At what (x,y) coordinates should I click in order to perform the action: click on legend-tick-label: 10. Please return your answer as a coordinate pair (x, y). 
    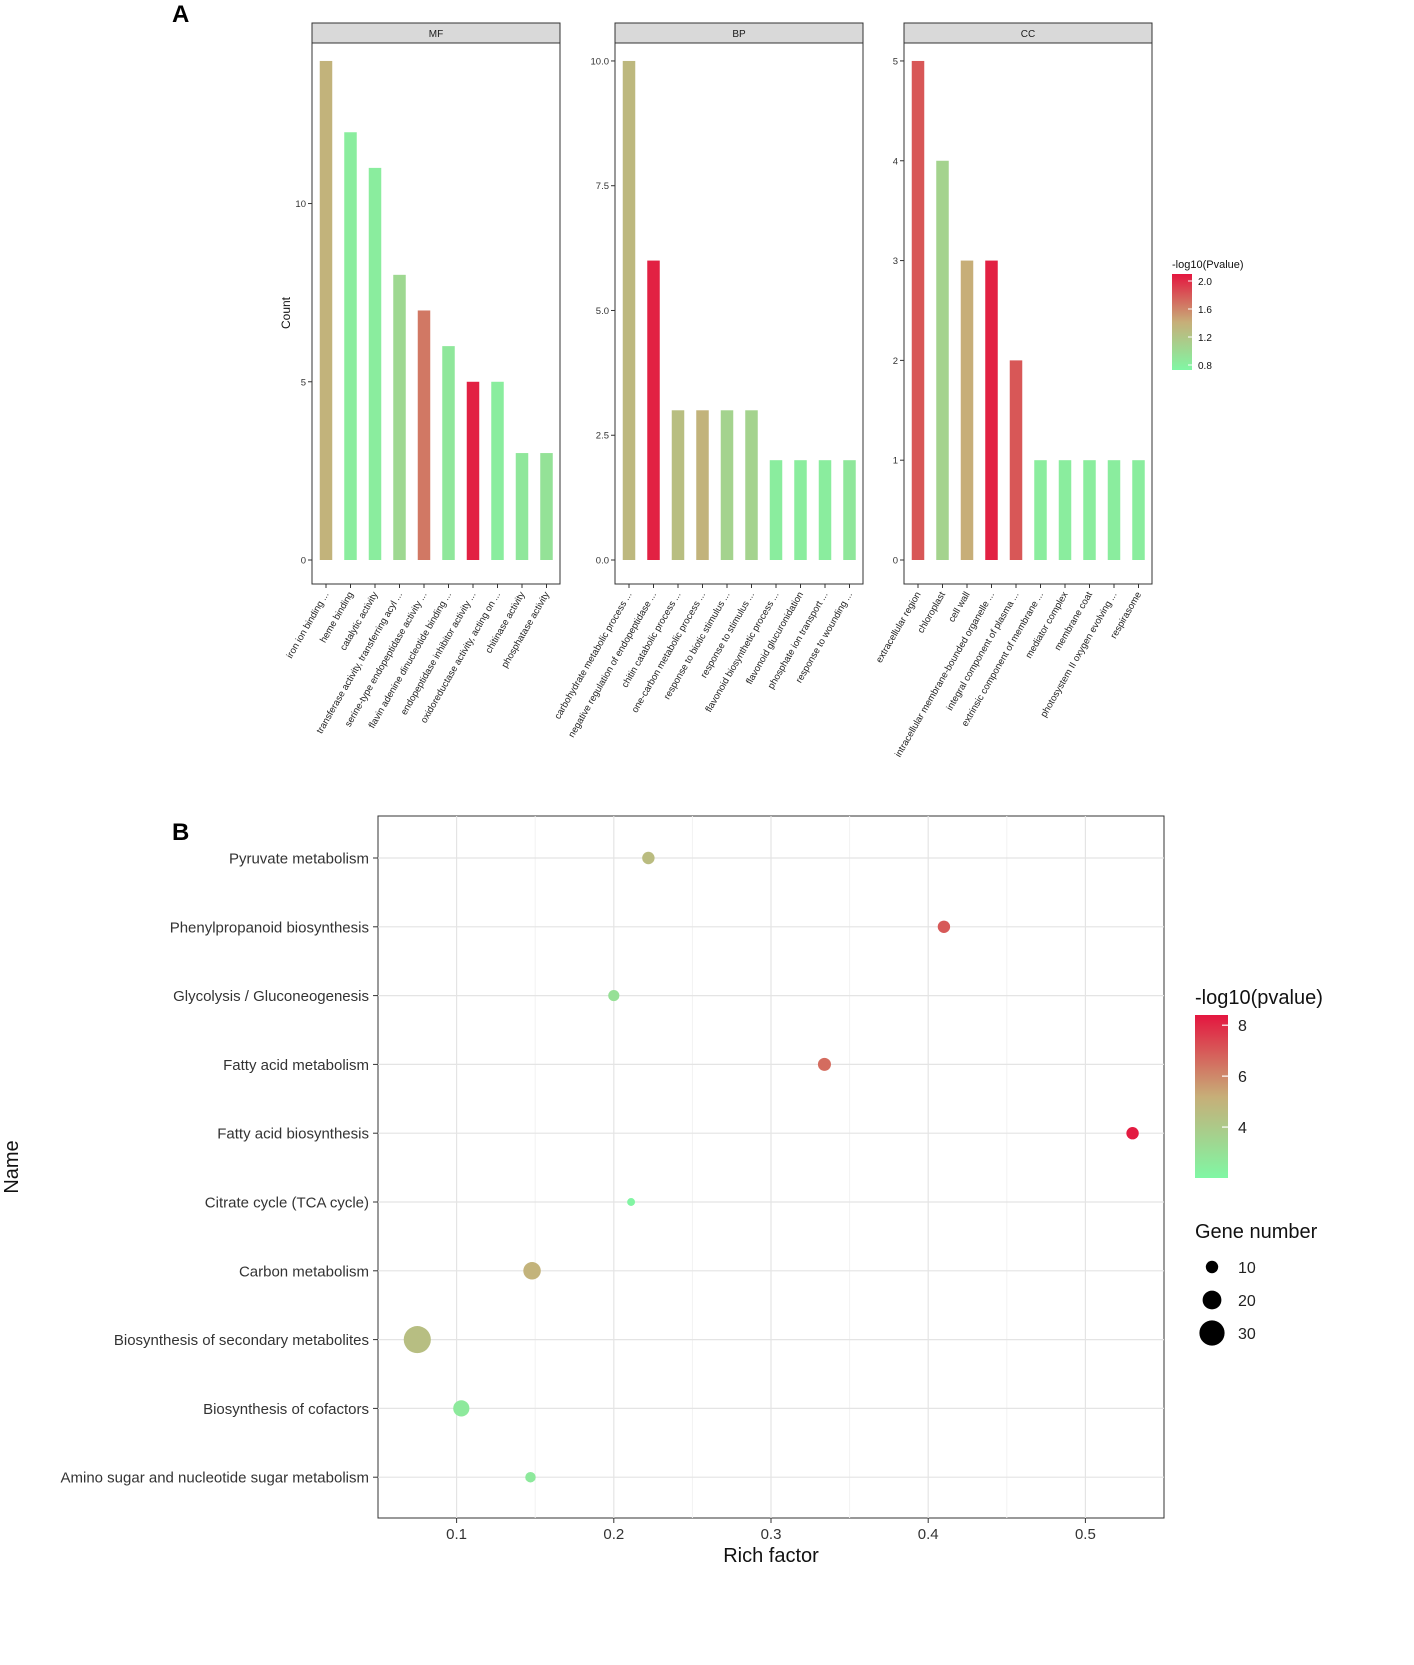
    Looking at the image, I should click on (1247, 1268).